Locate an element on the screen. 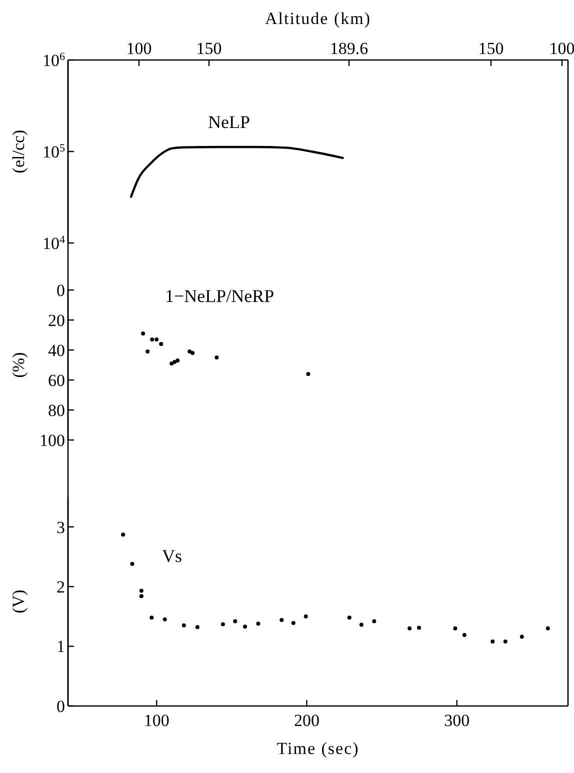 This screenshot has height=773, width=574. y-tick-label: 80 is located at coordinates (56, 410).